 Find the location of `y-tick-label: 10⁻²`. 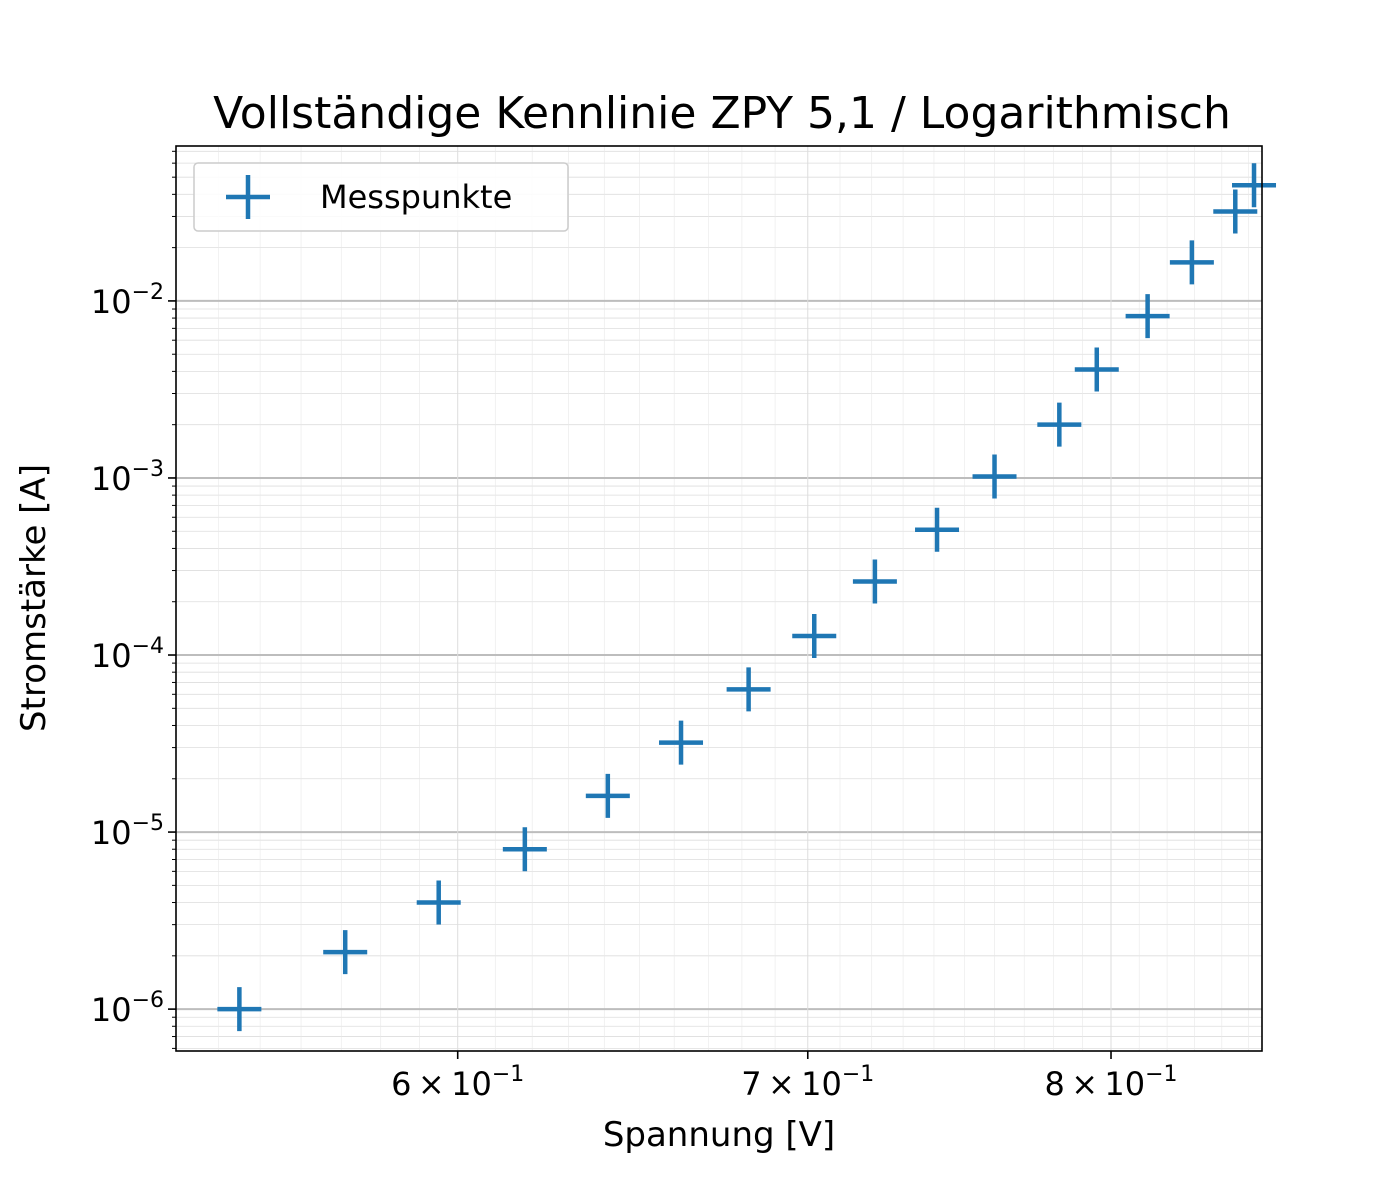

y-tick-label: 10⁻² is located at coordinates (127, 300).